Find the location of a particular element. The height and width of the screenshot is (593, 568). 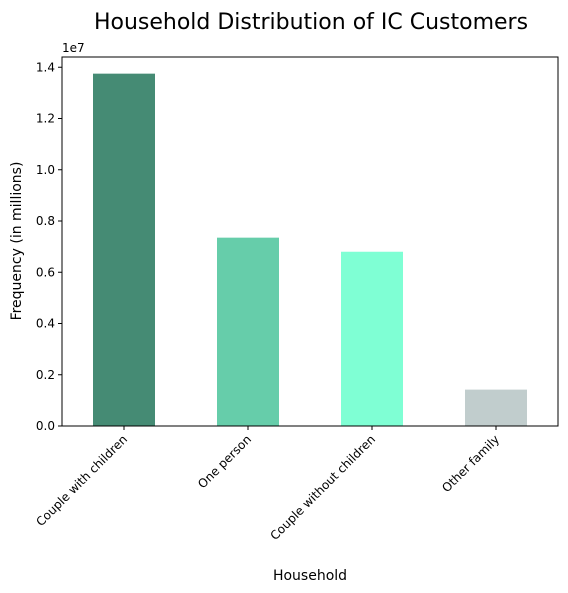

y-tick-label: 1.0 is located at coordinates (45, 170).